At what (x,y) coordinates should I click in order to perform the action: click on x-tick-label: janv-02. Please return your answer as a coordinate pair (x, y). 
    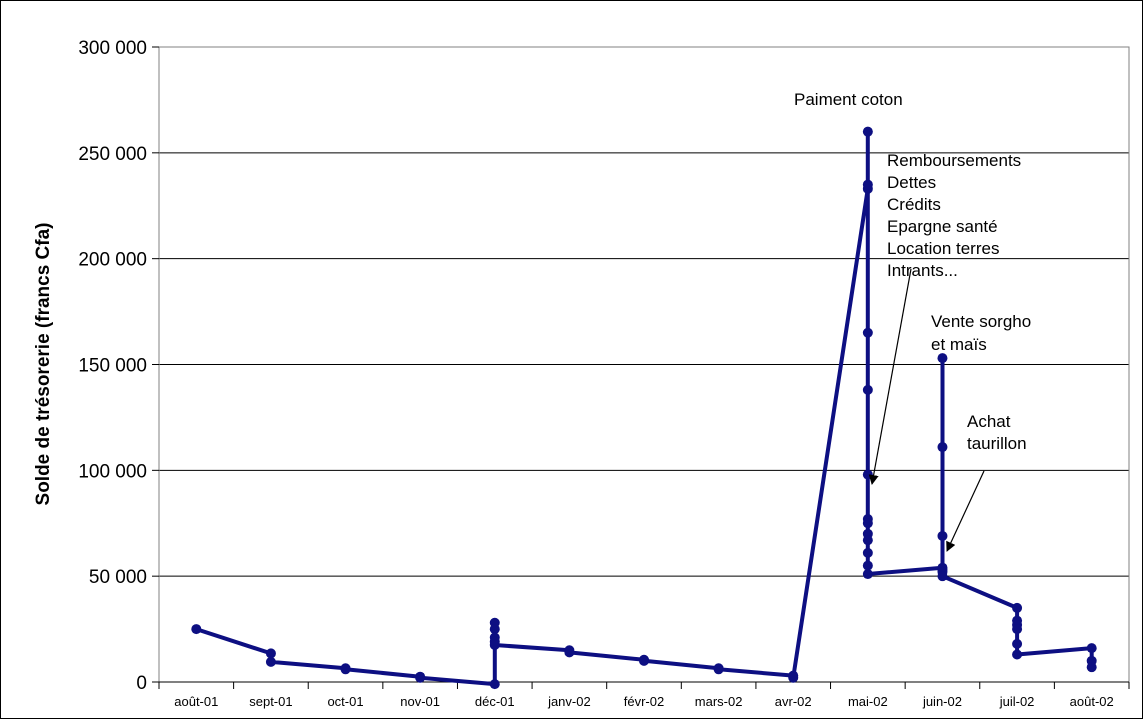
    Looking at the image, I should click on (569, 701).